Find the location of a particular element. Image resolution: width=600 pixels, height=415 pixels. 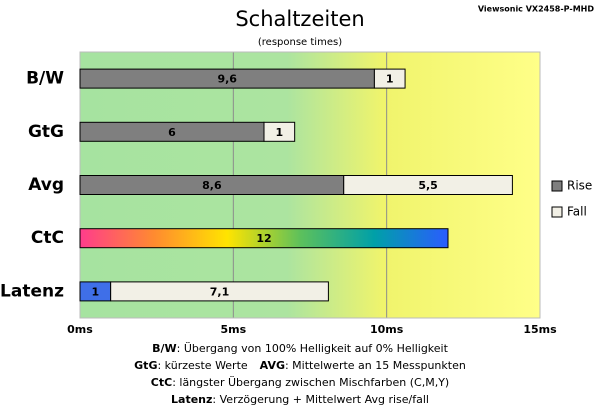

note-text: : kürzeste Werte is located at coordinates (202, 365).